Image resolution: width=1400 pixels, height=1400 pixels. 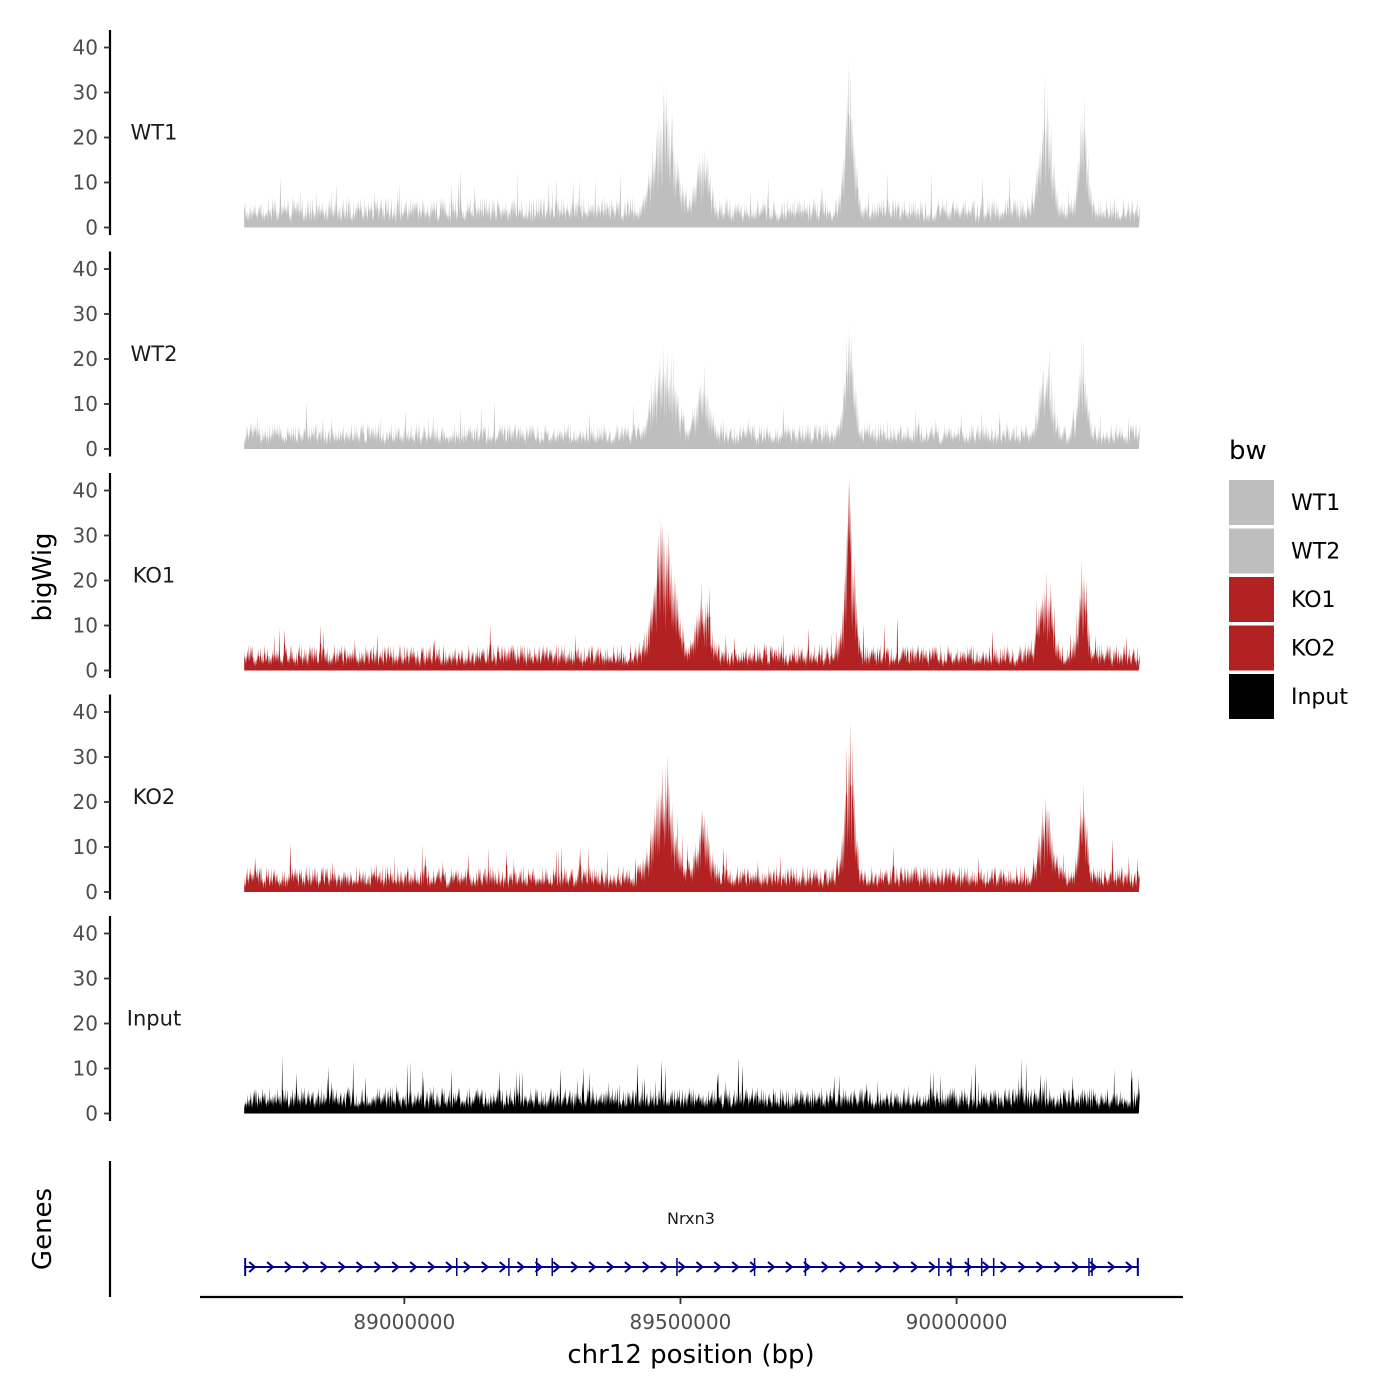 I want to click on track-label-wt1: WT1, so click(x=154, y=133).